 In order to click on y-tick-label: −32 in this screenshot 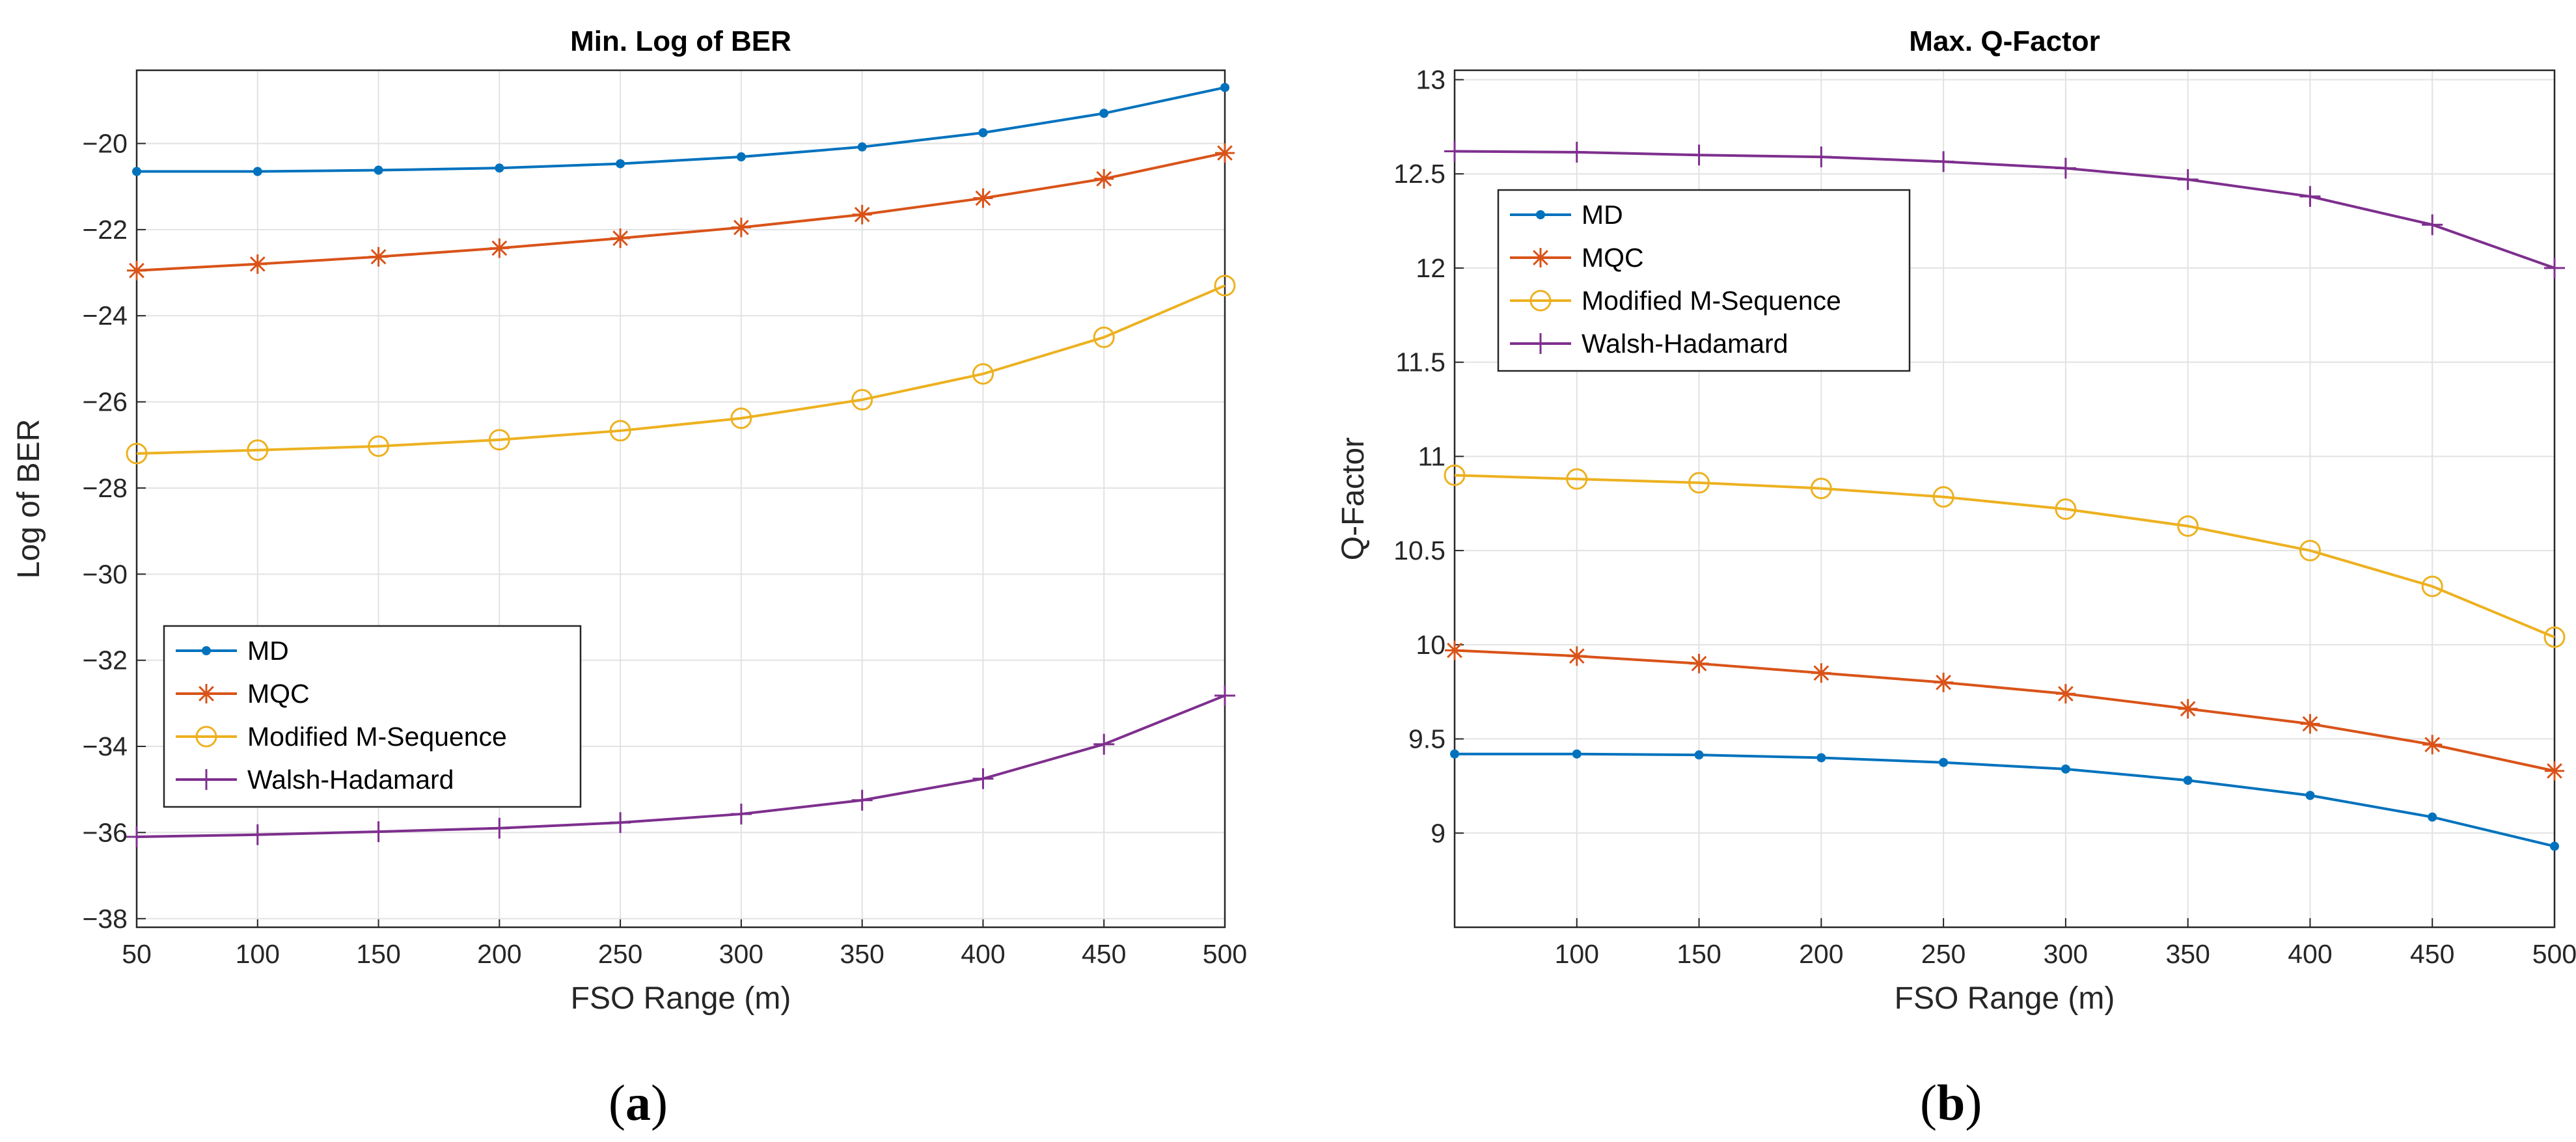, I will do `click(105, 660)`.